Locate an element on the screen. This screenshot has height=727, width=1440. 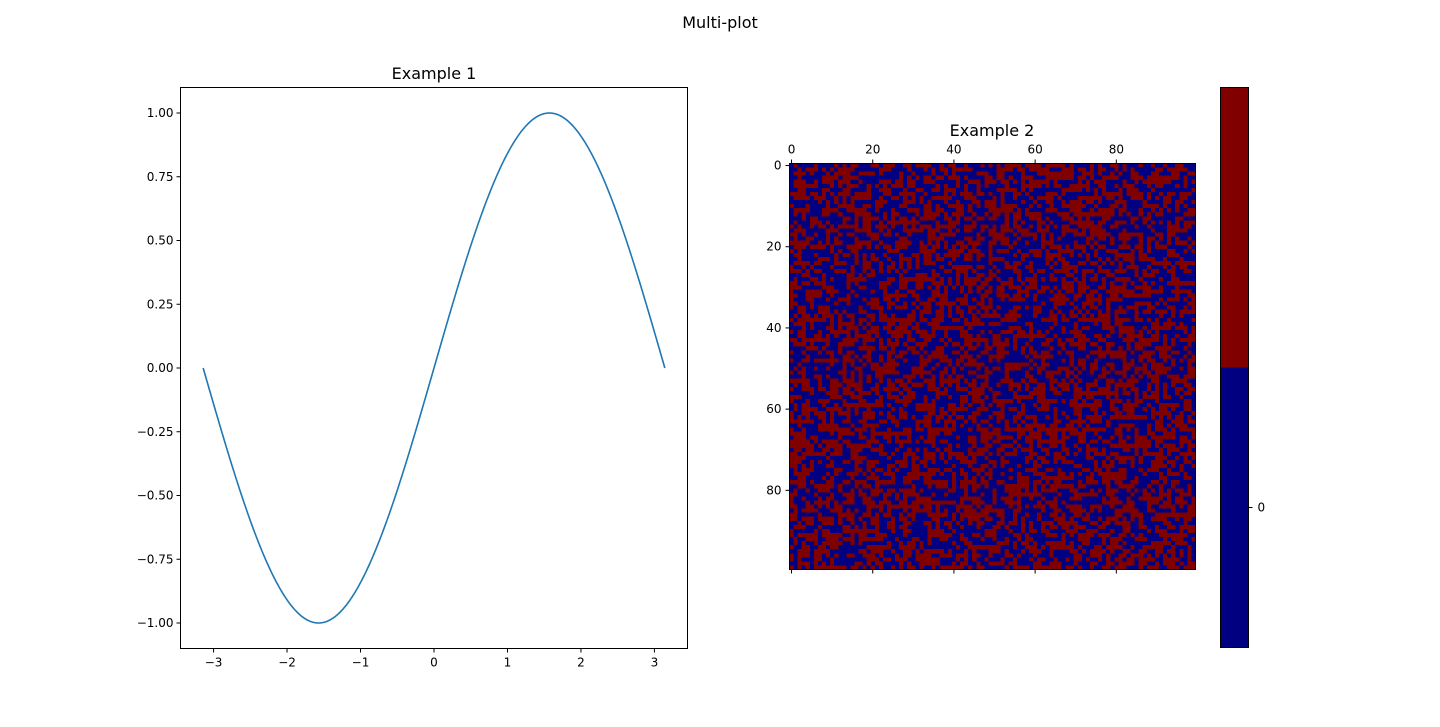
heatmap-y-tick-label: 0 is located at coordinates (778, 166).